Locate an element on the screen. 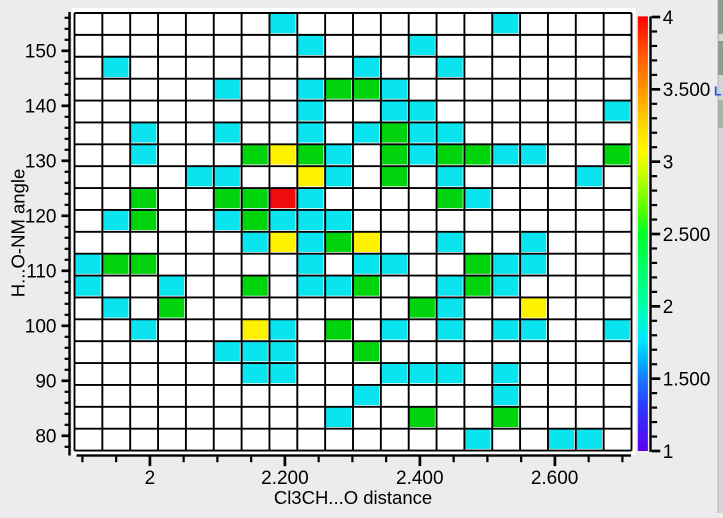 The width and height of the screenshot is (723, 518). svg-text: 2.600 is located at coordinates (555, 478).